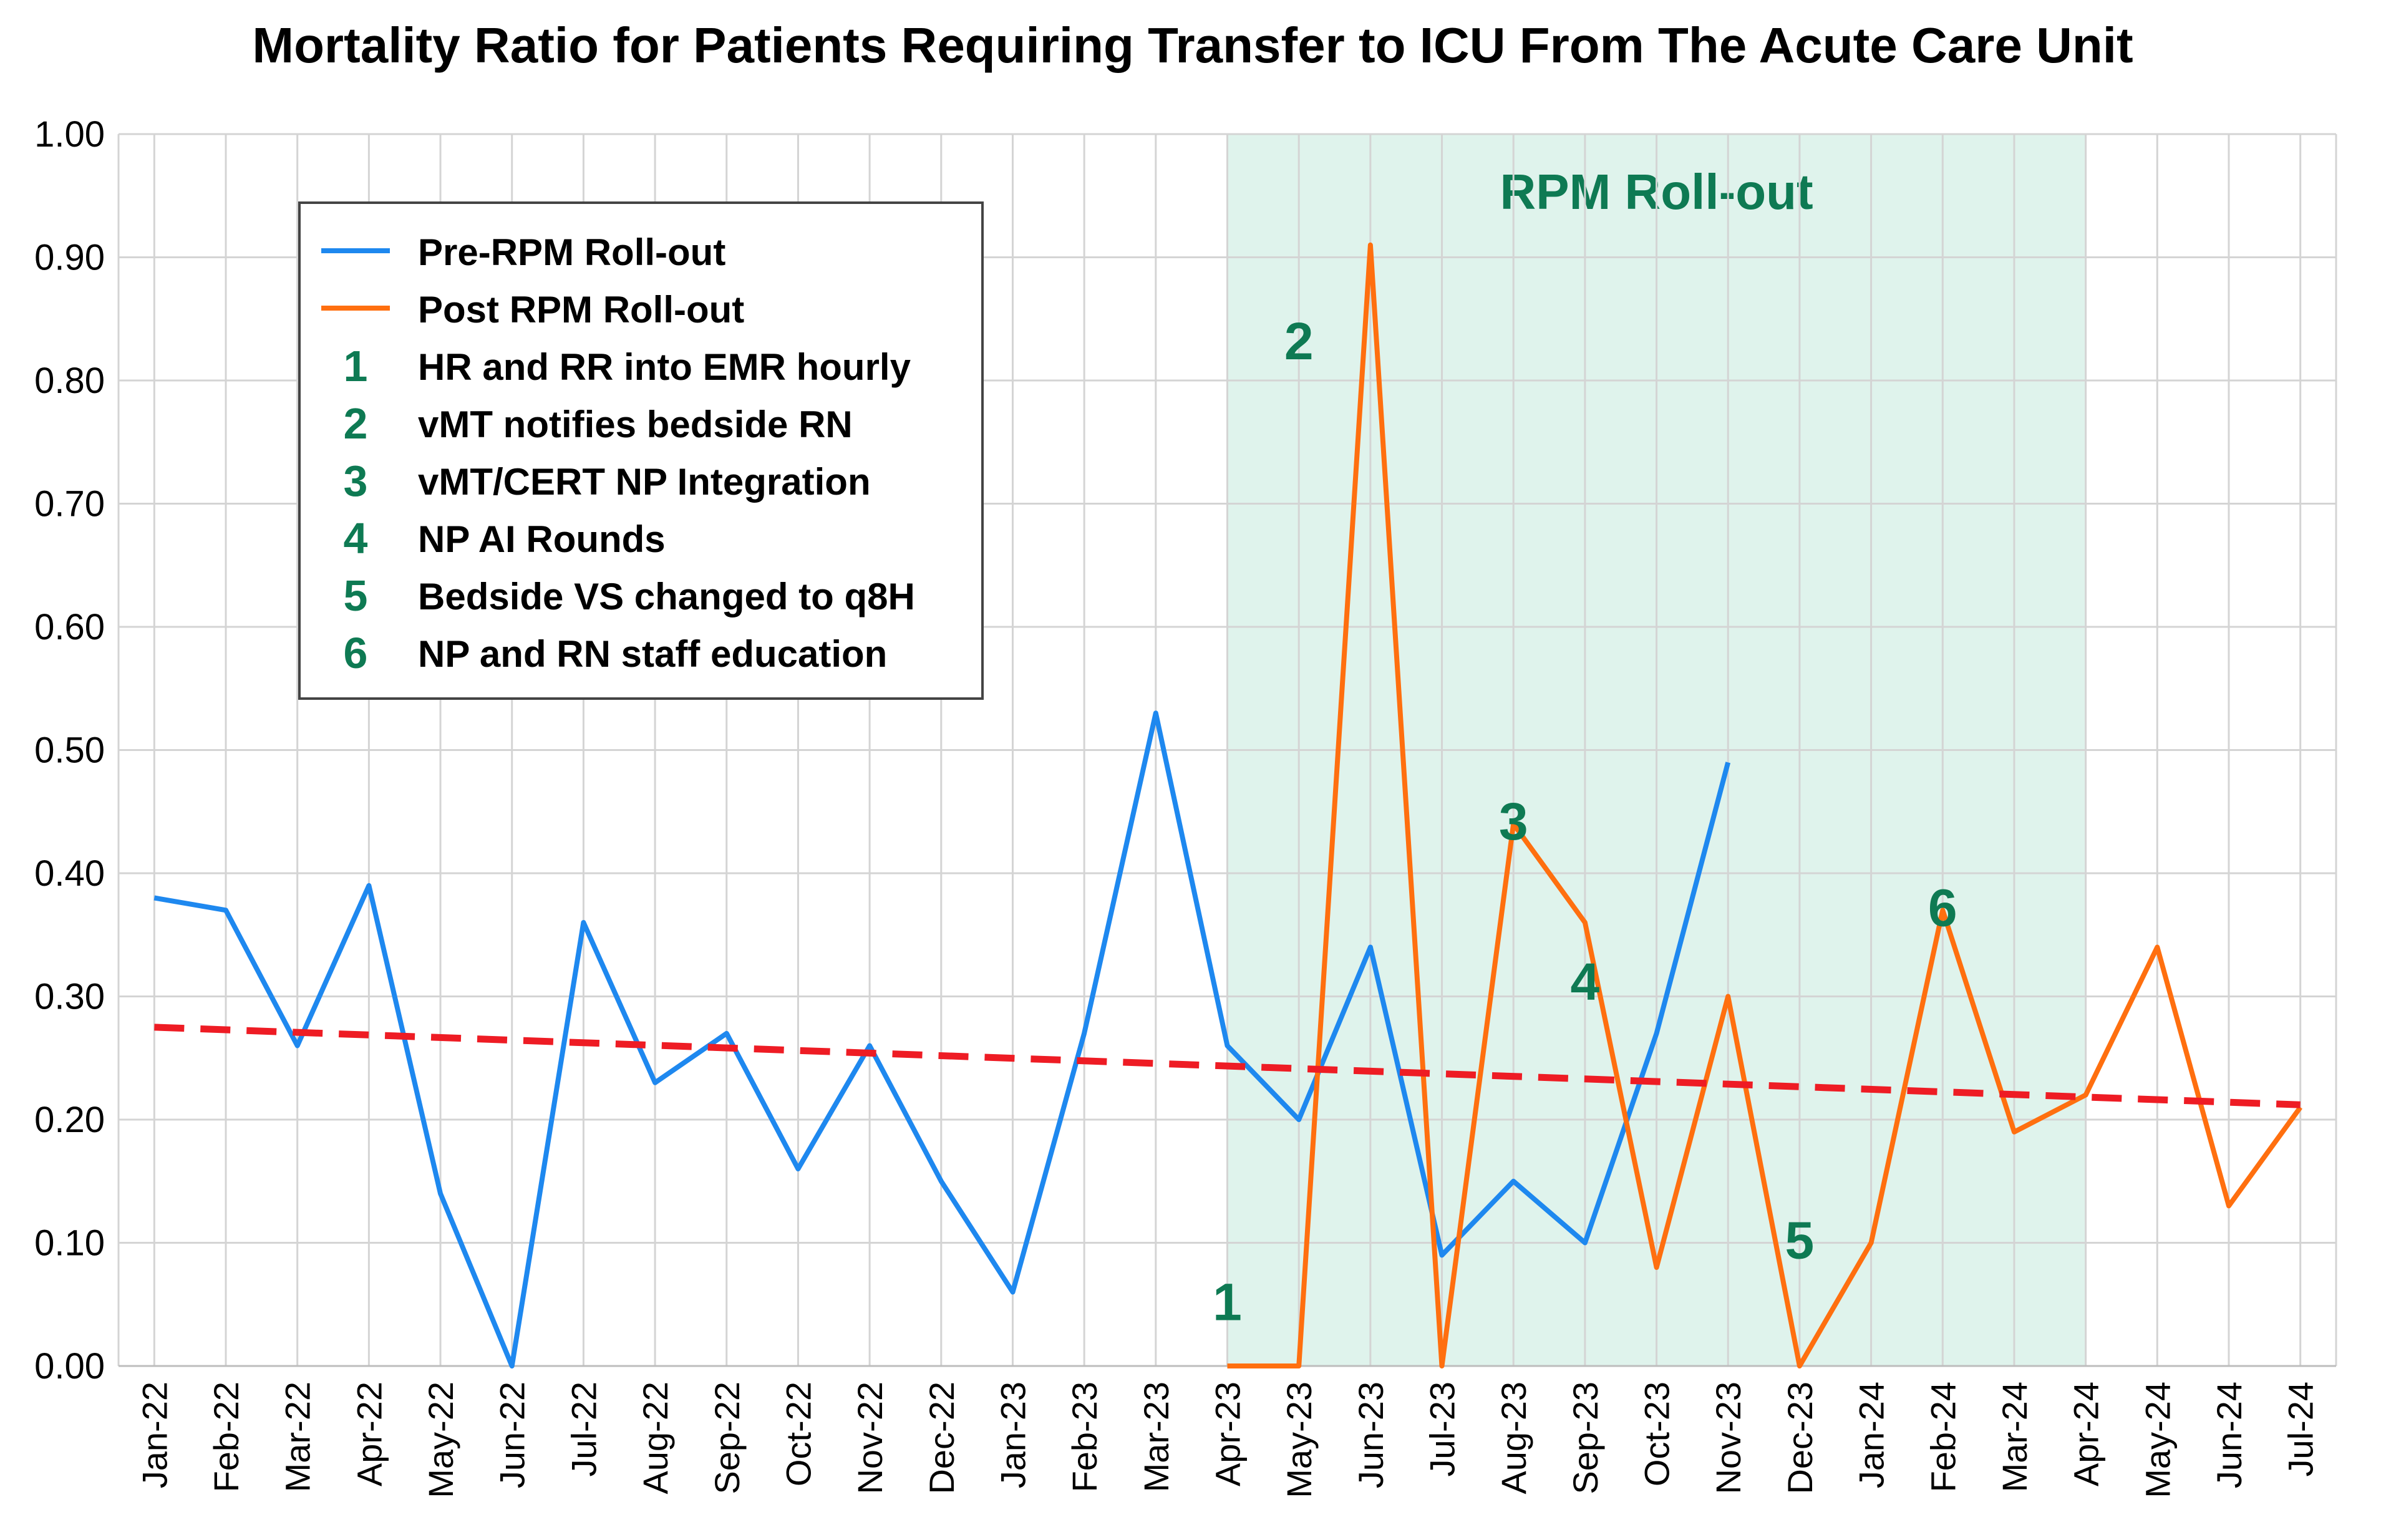 This screenshot has width=2386, height=1540. I want to click on legend-number: 4, so click(356, 538).